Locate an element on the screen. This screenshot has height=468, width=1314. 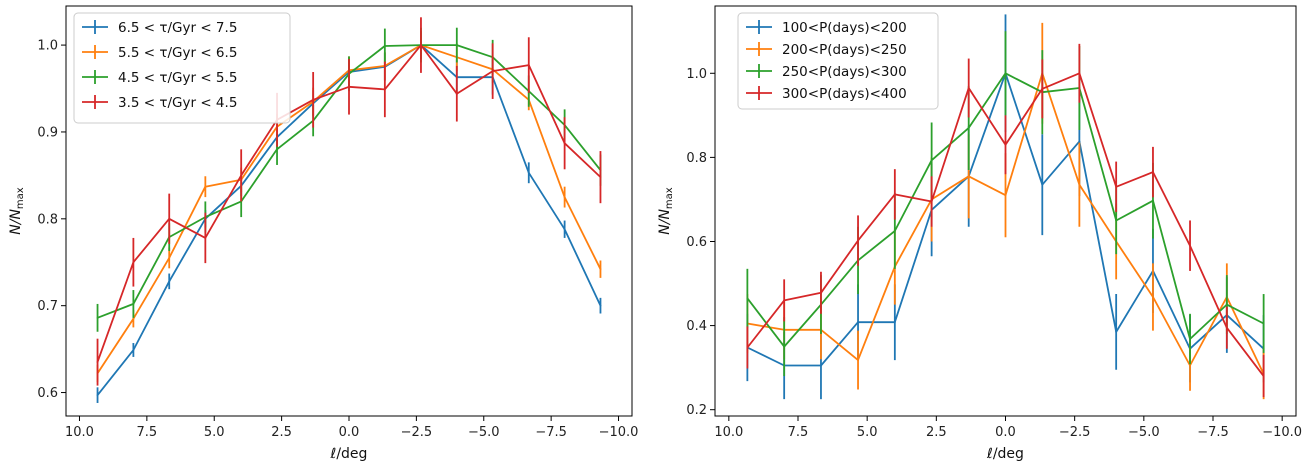
legend-item: 4.5 < τ/Gyr < 5.5 is located at coordinates (159, 78).